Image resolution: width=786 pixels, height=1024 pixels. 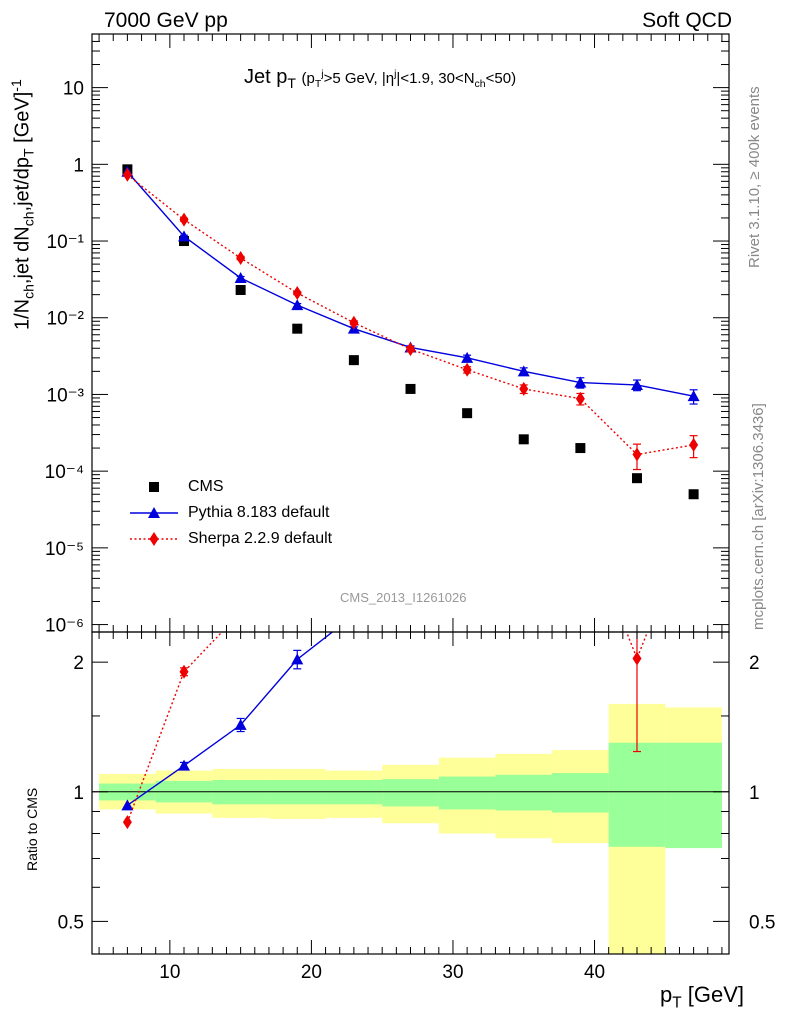 I want to click on legend-pythia-marker, so click(x=154, y=512).